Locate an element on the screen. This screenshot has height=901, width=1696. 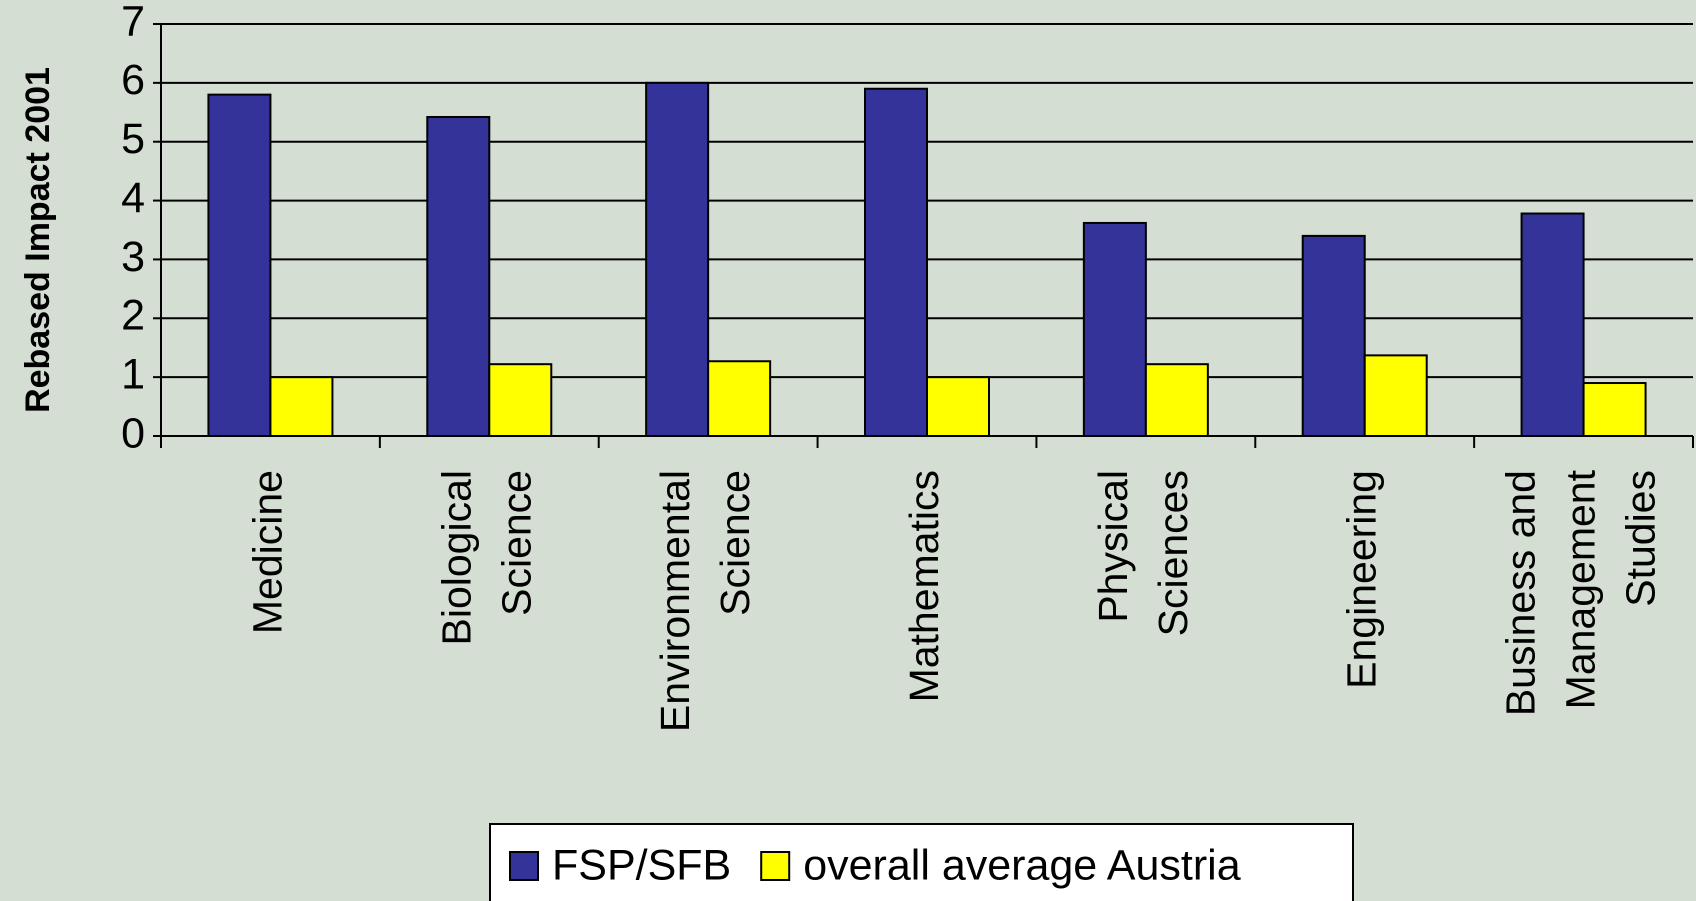
y-tick-label: 5 is located at coordinates (133, 139).